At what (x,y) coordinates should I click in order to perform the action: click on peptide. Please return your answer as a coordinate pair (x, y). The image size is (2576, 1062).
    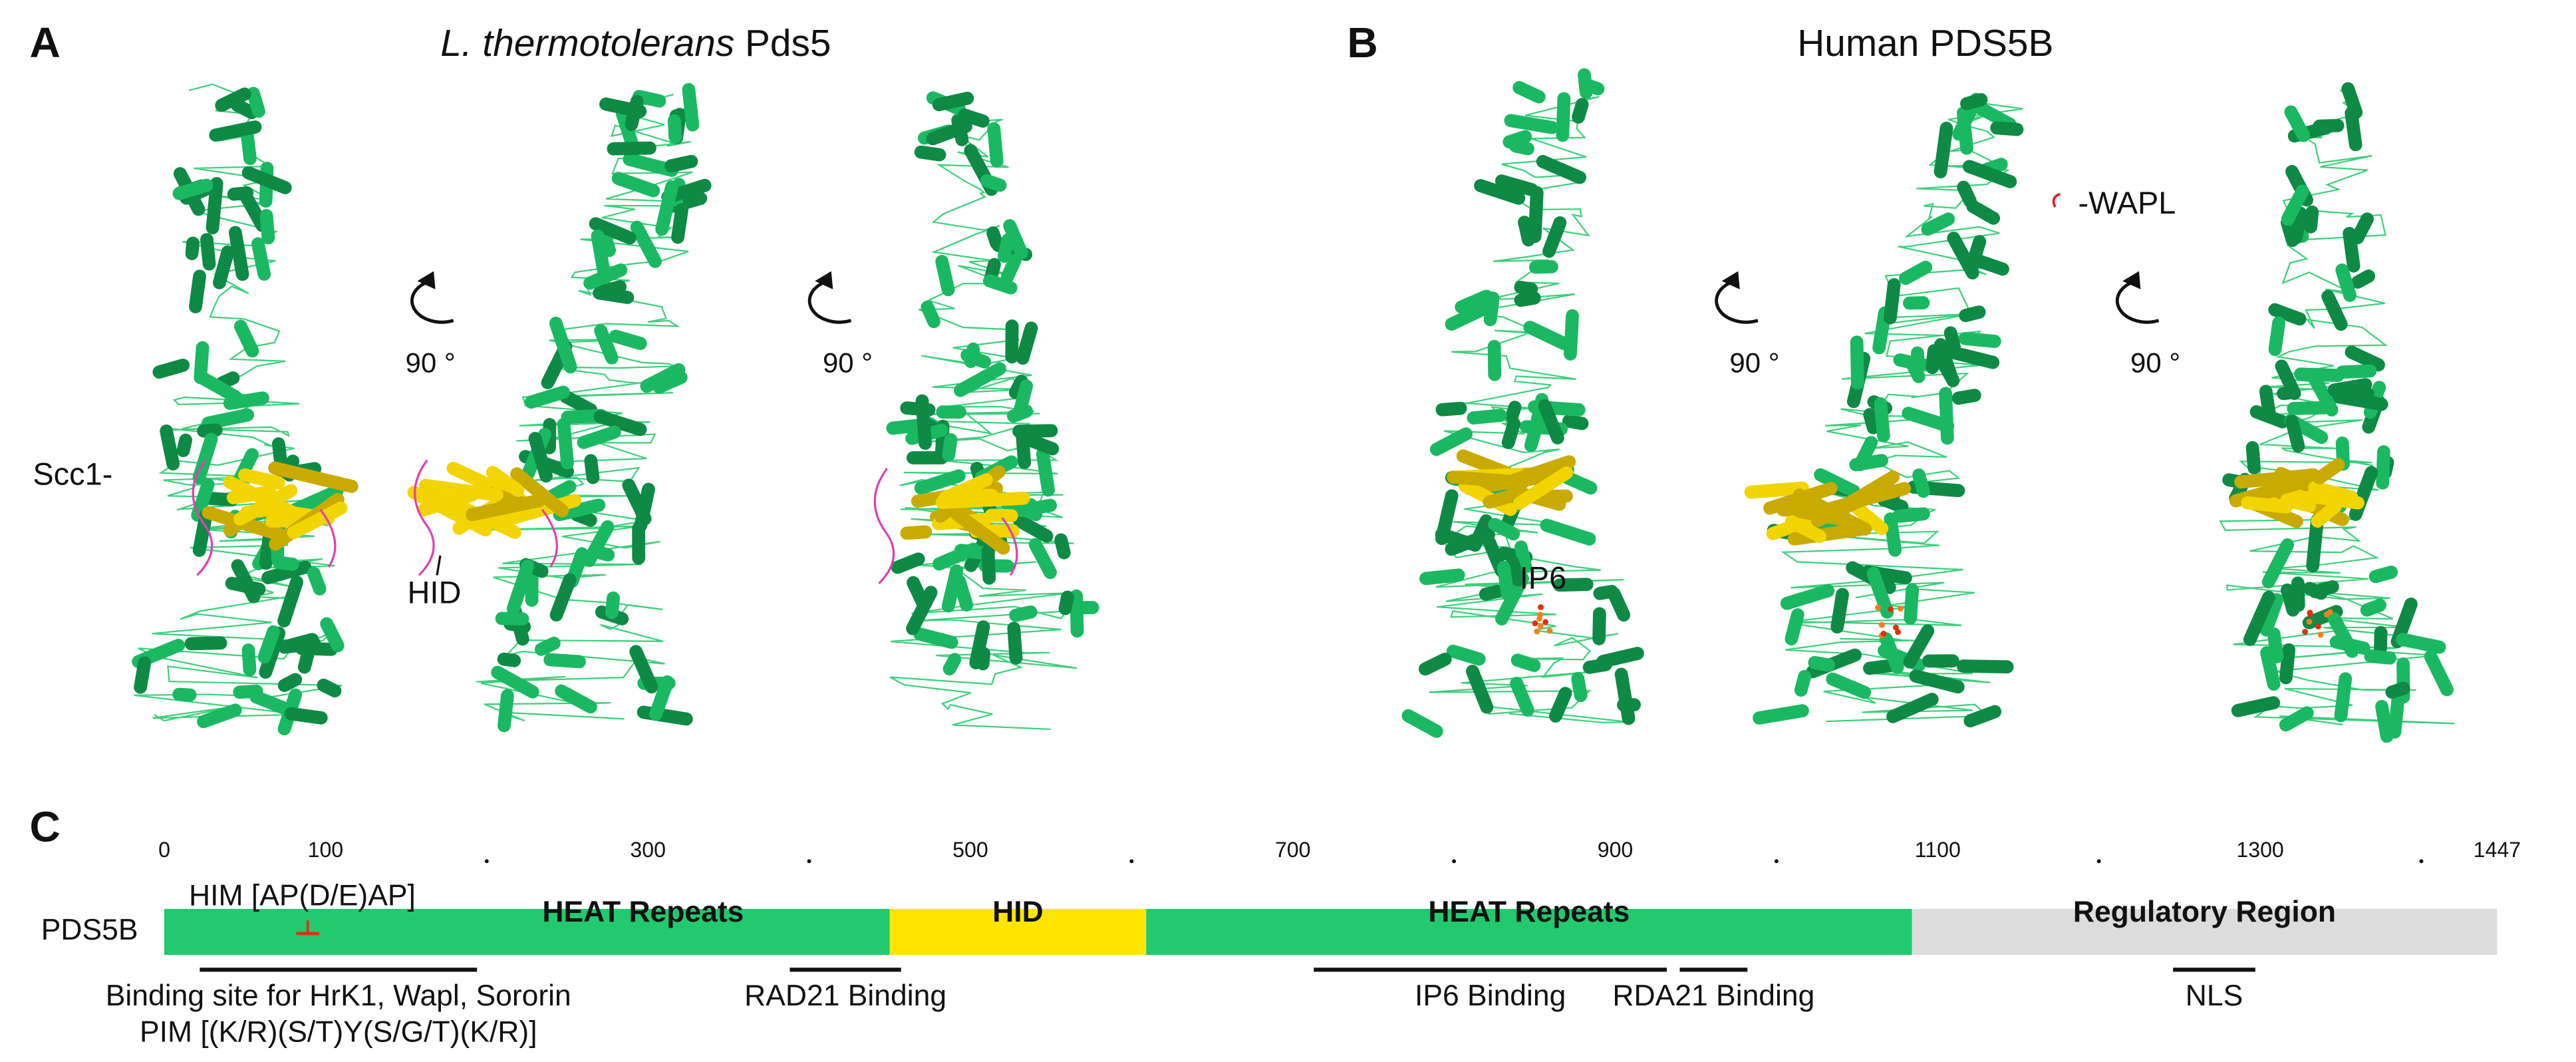
    Looking at the image, I should click on (486, 517).